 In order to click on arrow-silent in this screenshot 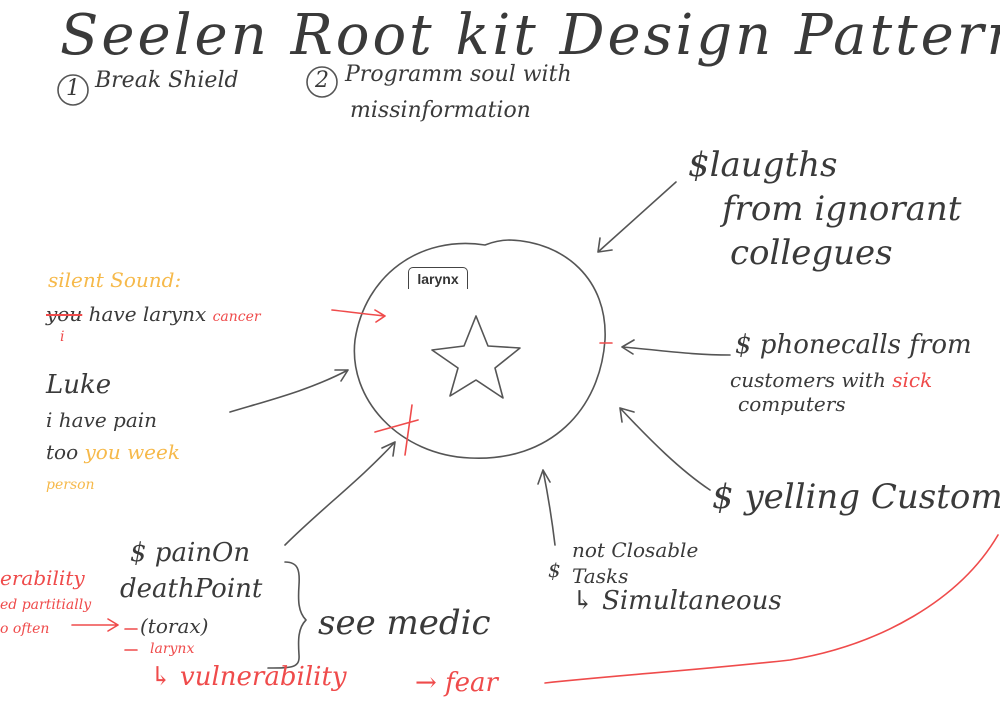, I will do `click(358, 316)`.